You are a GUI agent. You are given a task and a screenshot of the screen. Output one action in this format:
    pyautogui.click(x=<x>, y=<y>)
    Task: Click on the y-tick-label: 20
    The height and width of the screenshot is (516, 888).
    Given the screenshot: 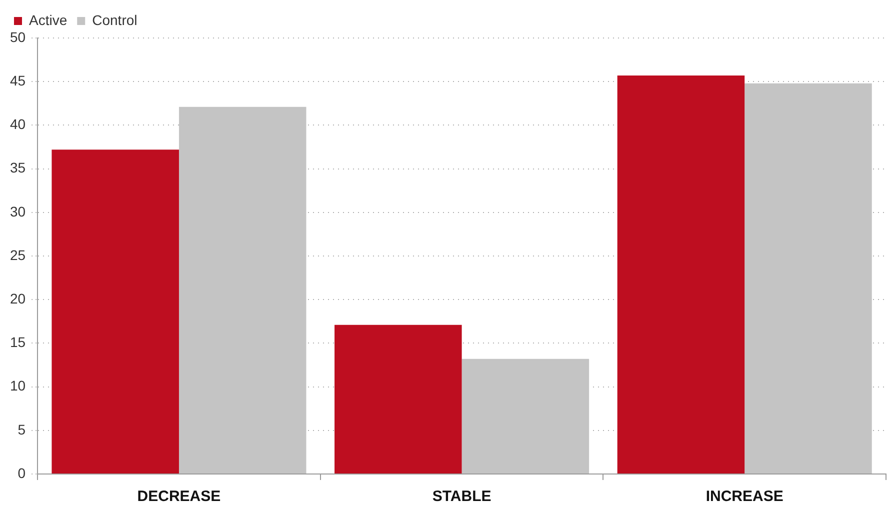 What is the action you would take?
    pyautogui.click(x=18, y=298)
    